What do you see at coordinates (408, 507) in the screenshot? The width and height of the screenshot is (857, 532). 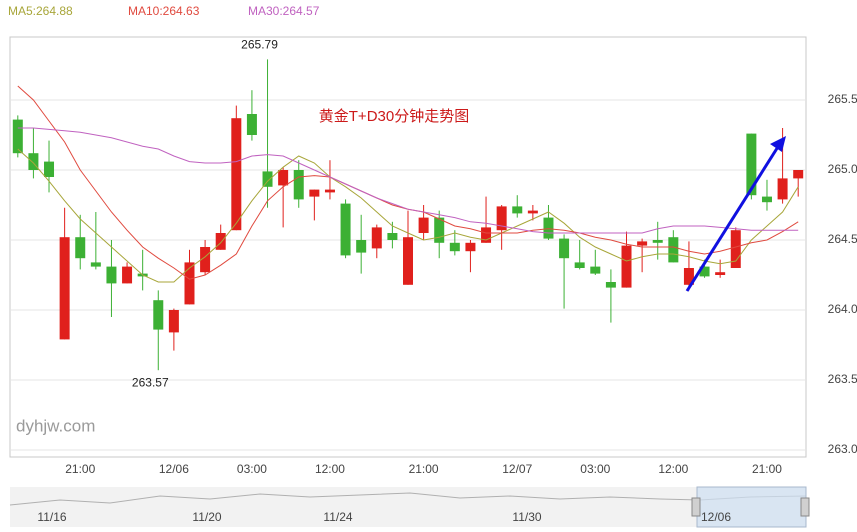 I see `navigator` at bounding box center [408, 507].